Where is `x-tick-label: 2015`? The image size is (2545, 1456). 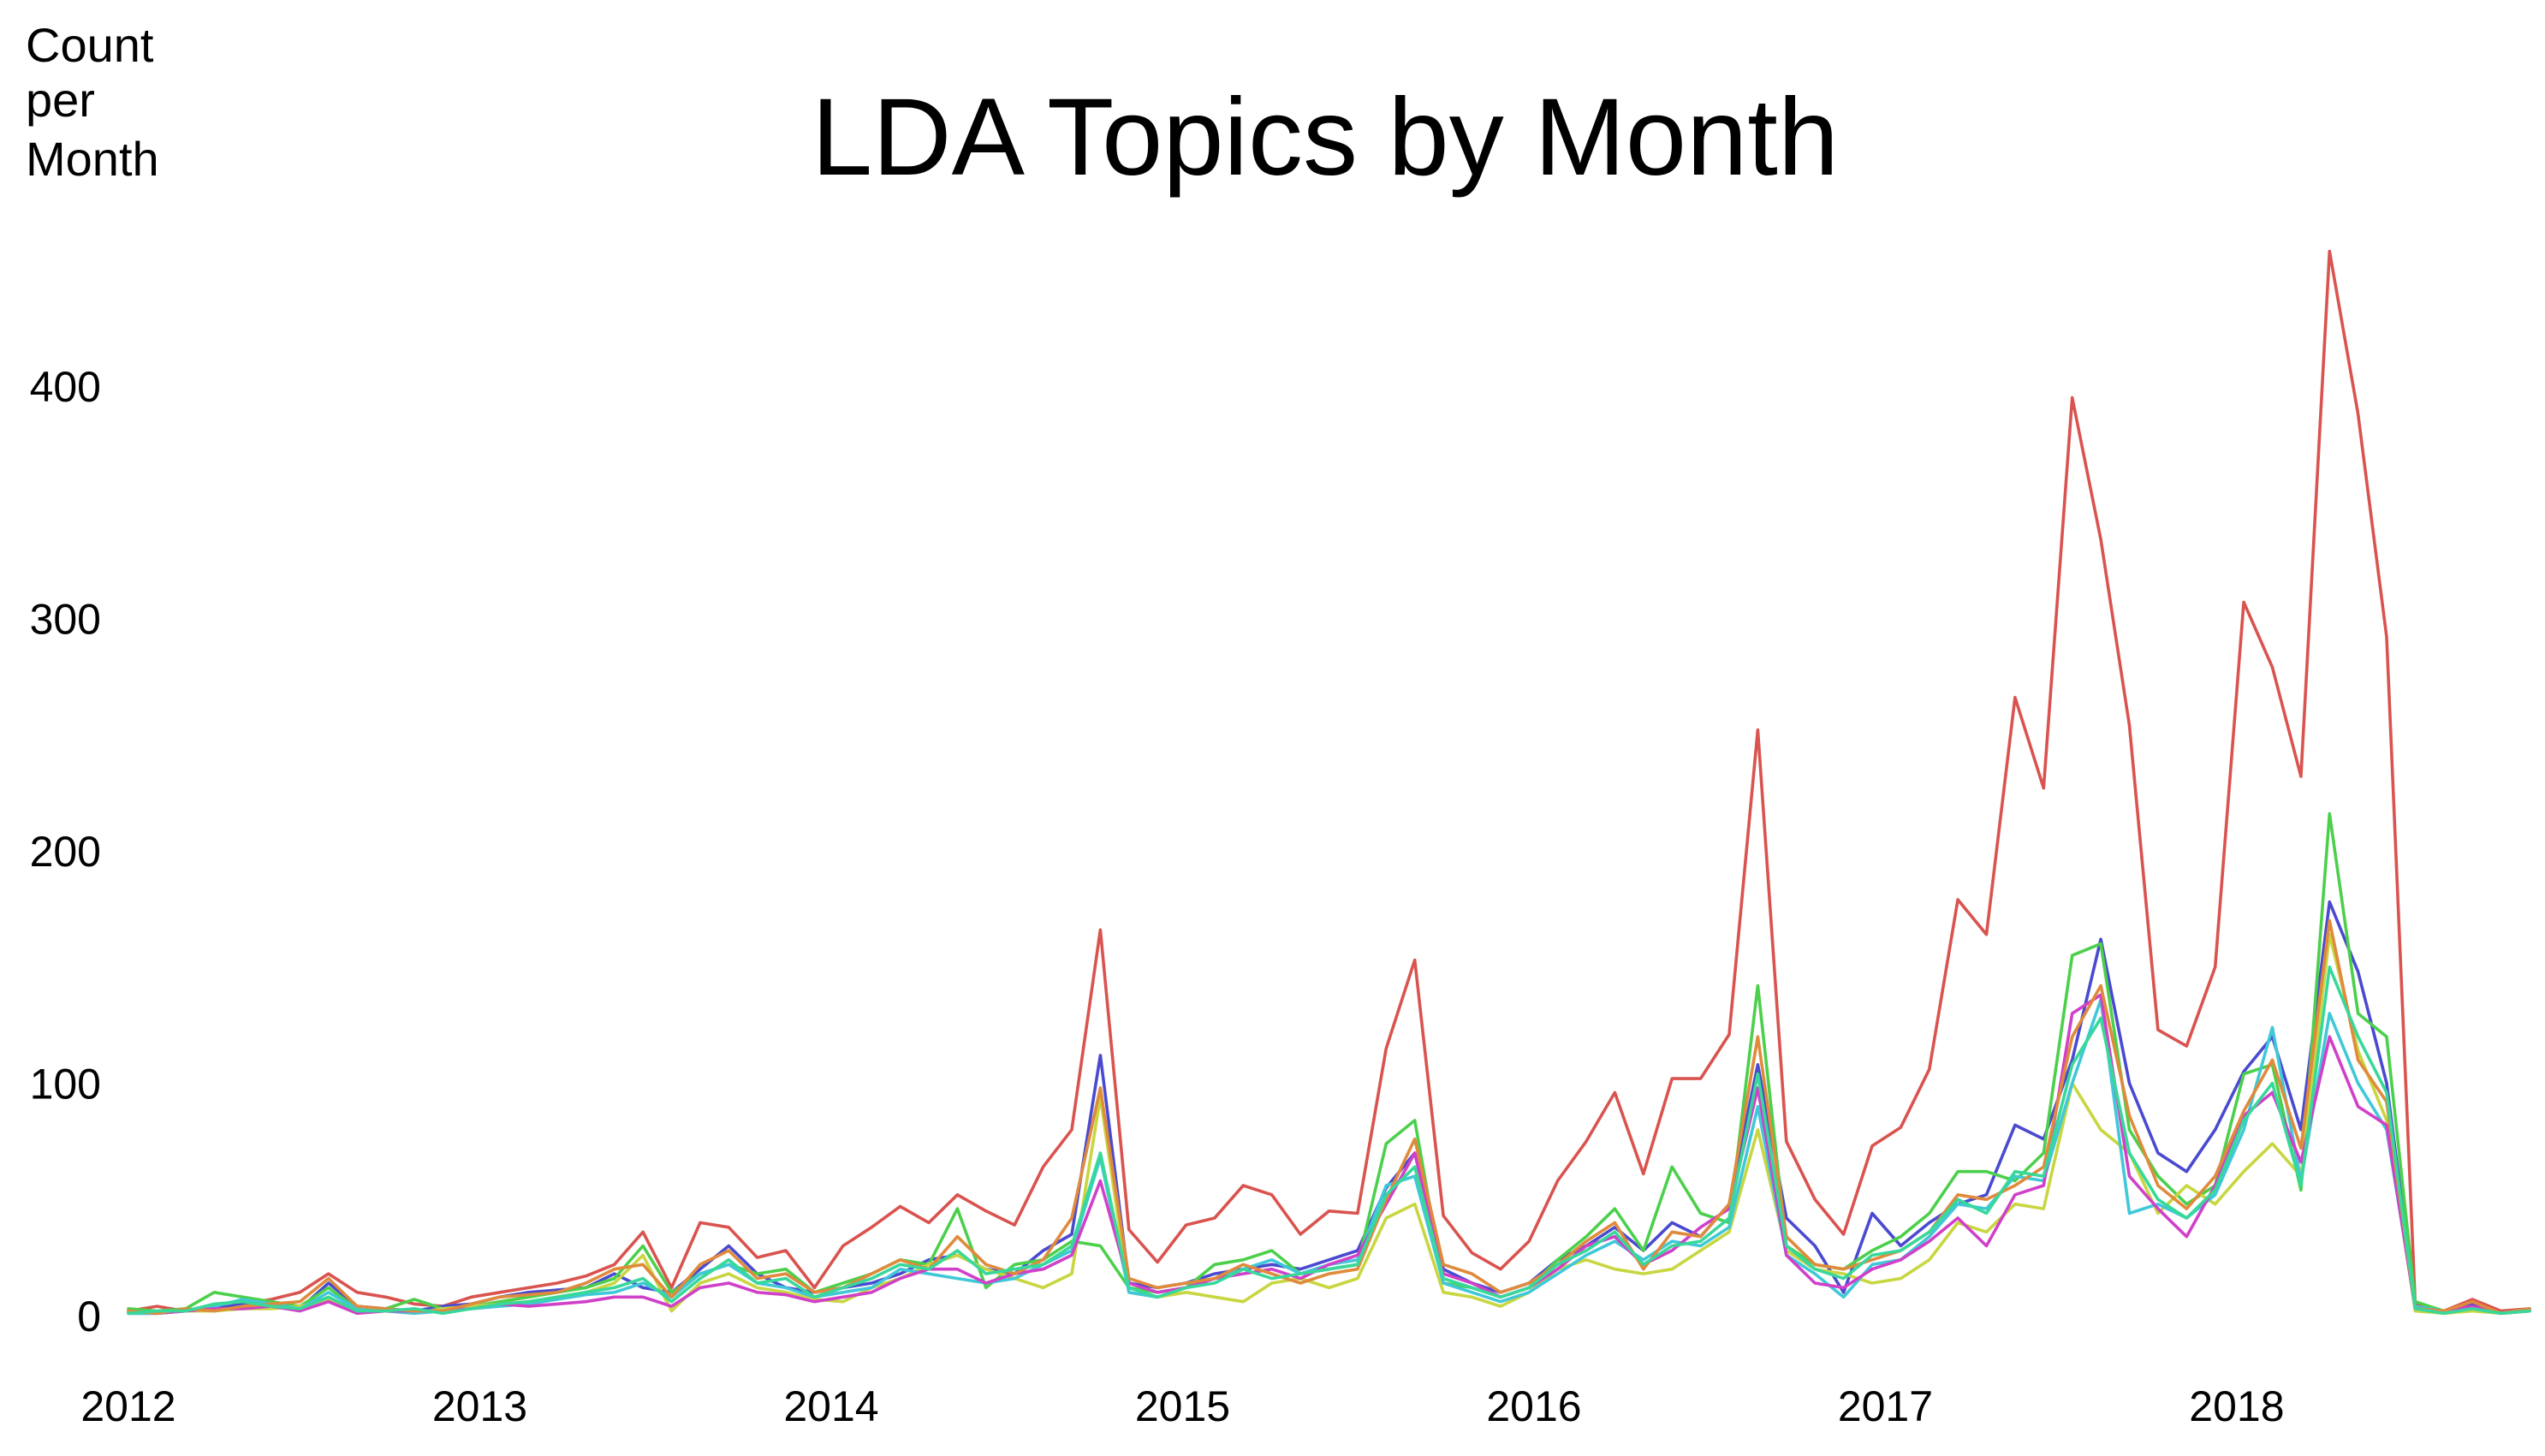
x-tick-label: 2015 is located at coordinates (1183, 1406).